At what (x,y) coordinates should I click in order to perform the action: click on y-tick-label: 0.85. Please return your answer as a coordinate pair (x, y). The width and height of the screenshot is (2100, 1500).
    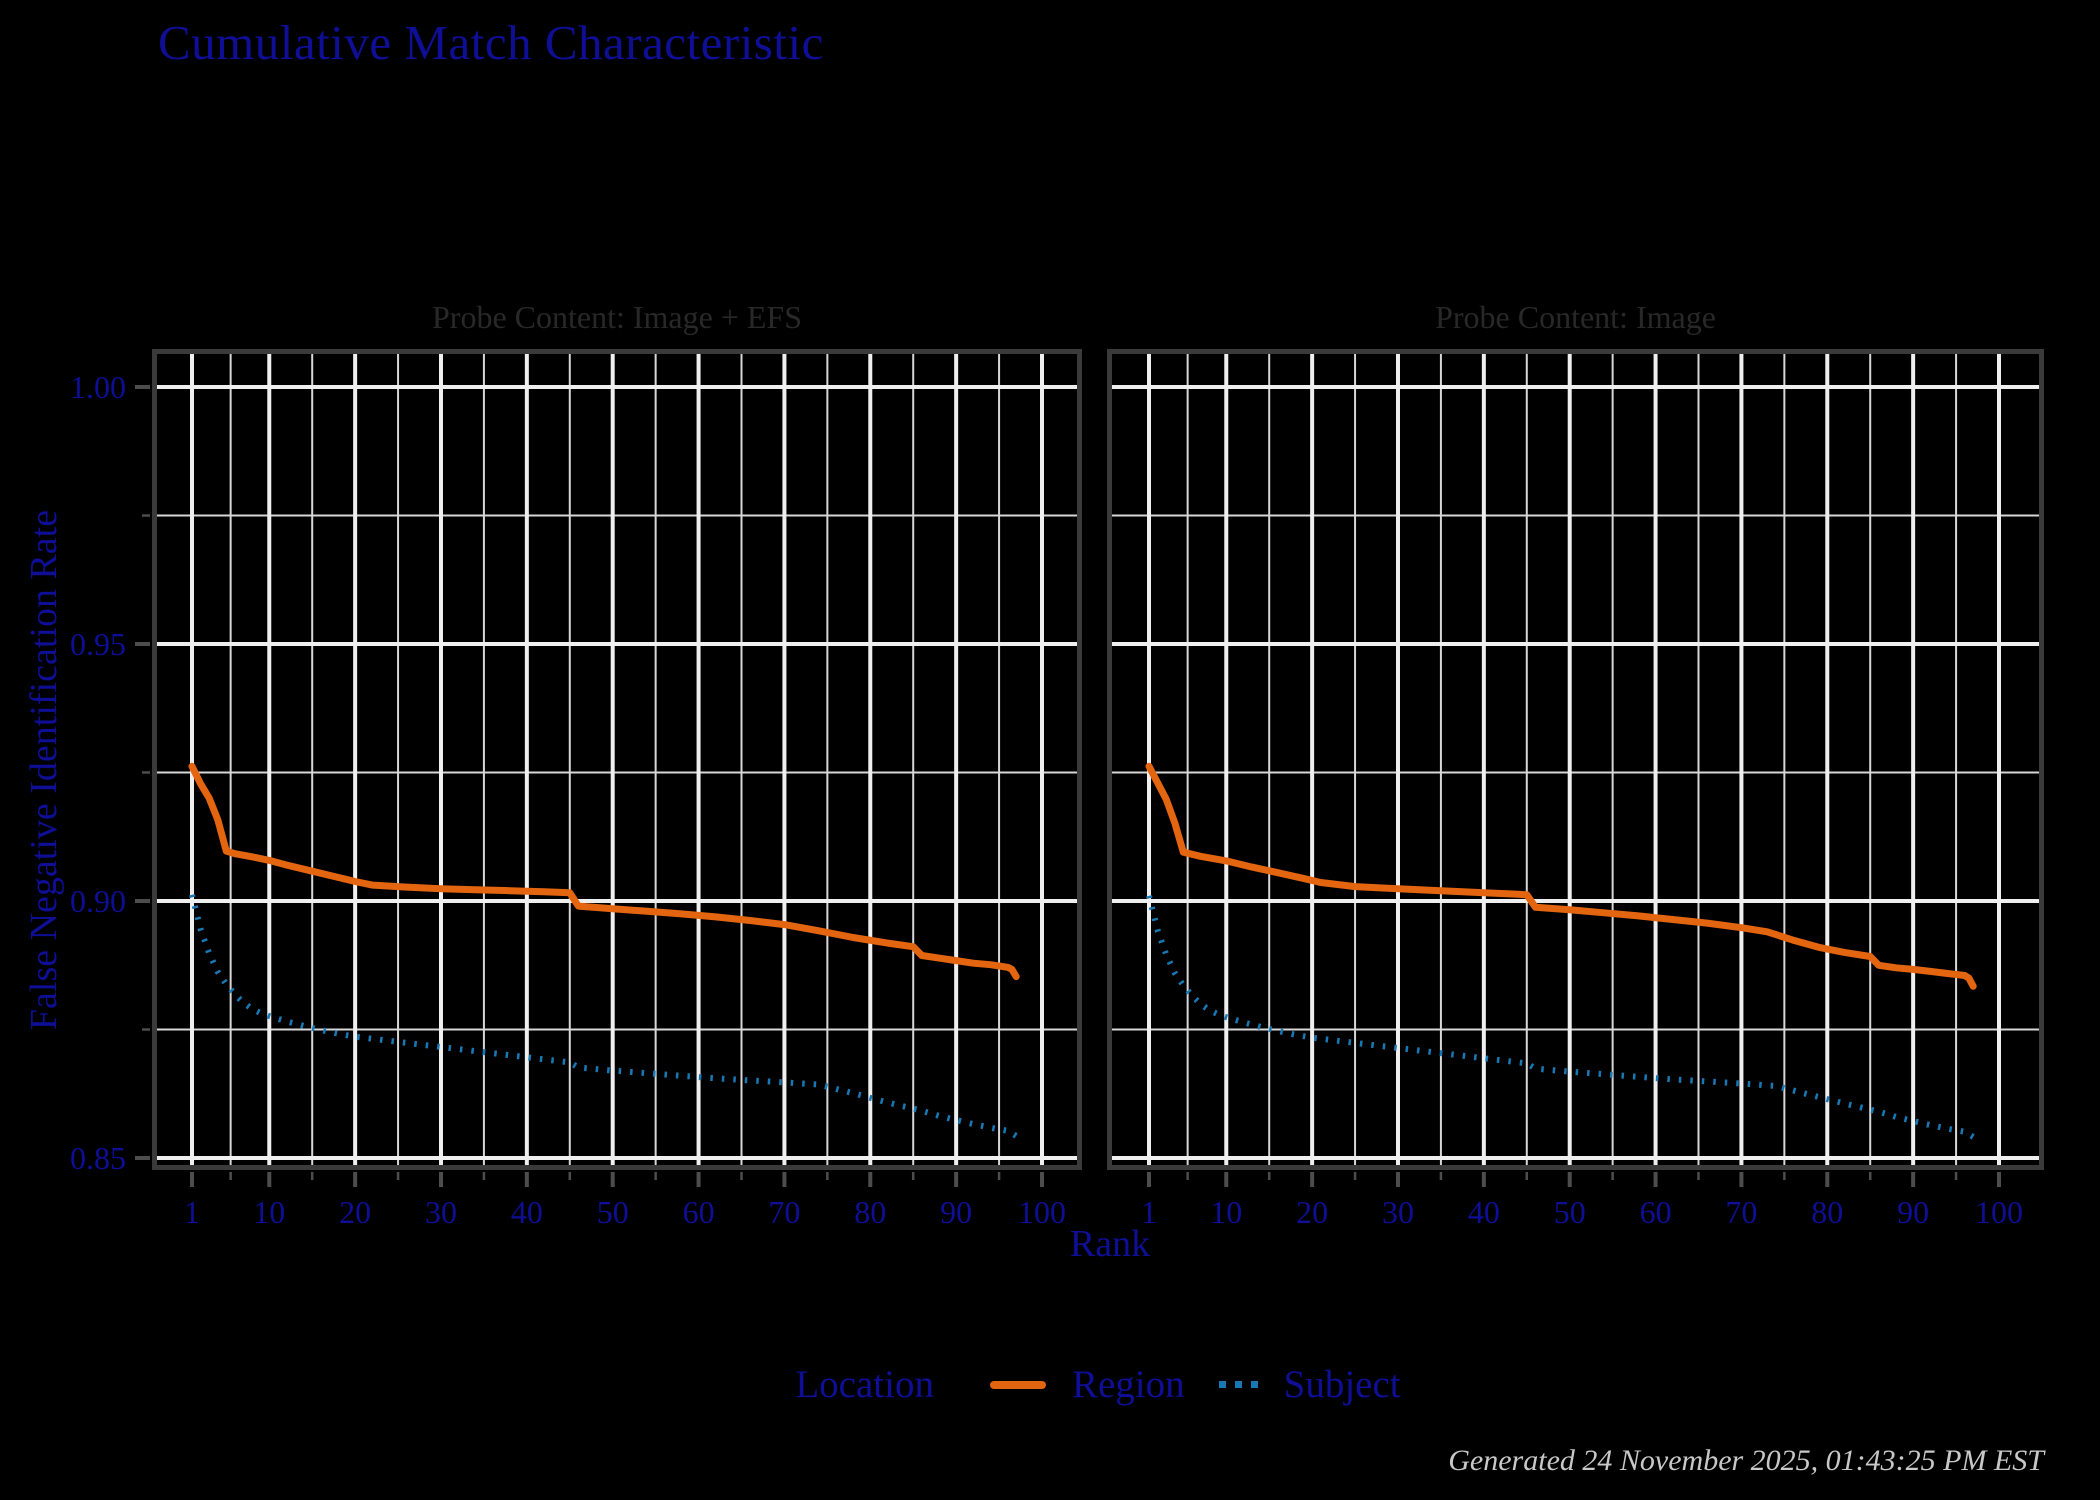
    Looking at the image, I should click on (98, 1158).